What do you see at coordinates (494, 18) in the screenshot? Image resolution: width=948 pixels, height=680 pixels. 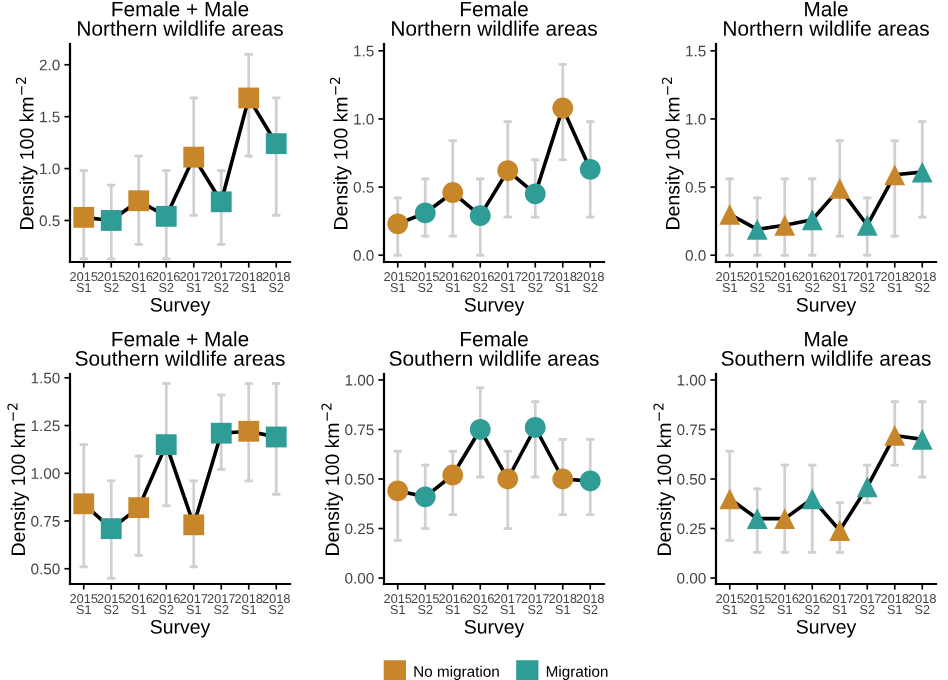 I see `chart-title: Female Northern wildlife areas` at bounding box center [494, 18].